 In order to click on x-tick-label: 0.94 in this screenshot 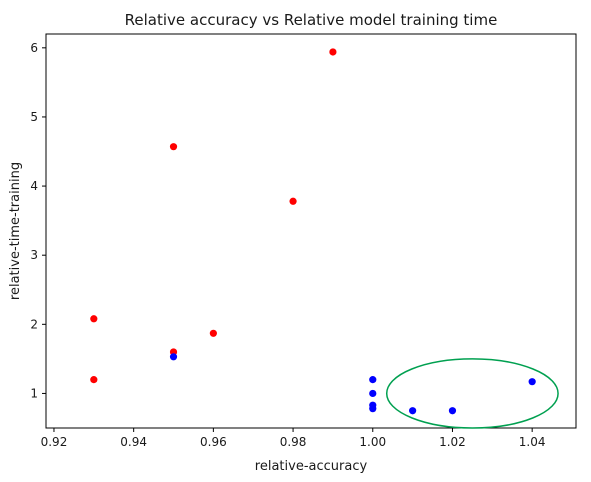, I will do `click(133, 442)`.